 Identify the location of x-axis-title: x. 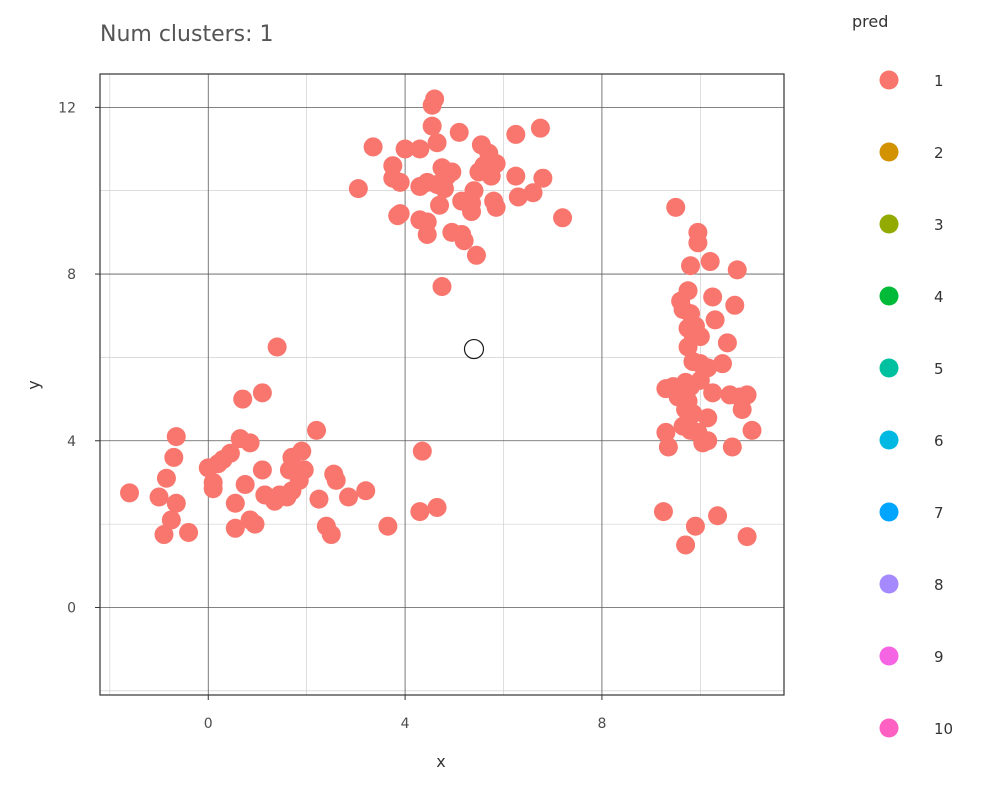
(440, 761).